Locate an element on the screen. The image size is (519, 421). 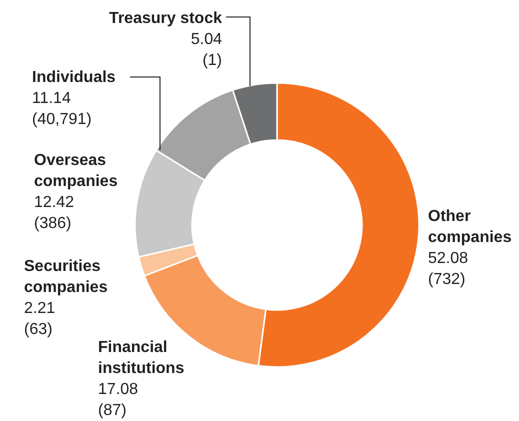
slice-label: Overseas companies is located at coordinates (76, 171).